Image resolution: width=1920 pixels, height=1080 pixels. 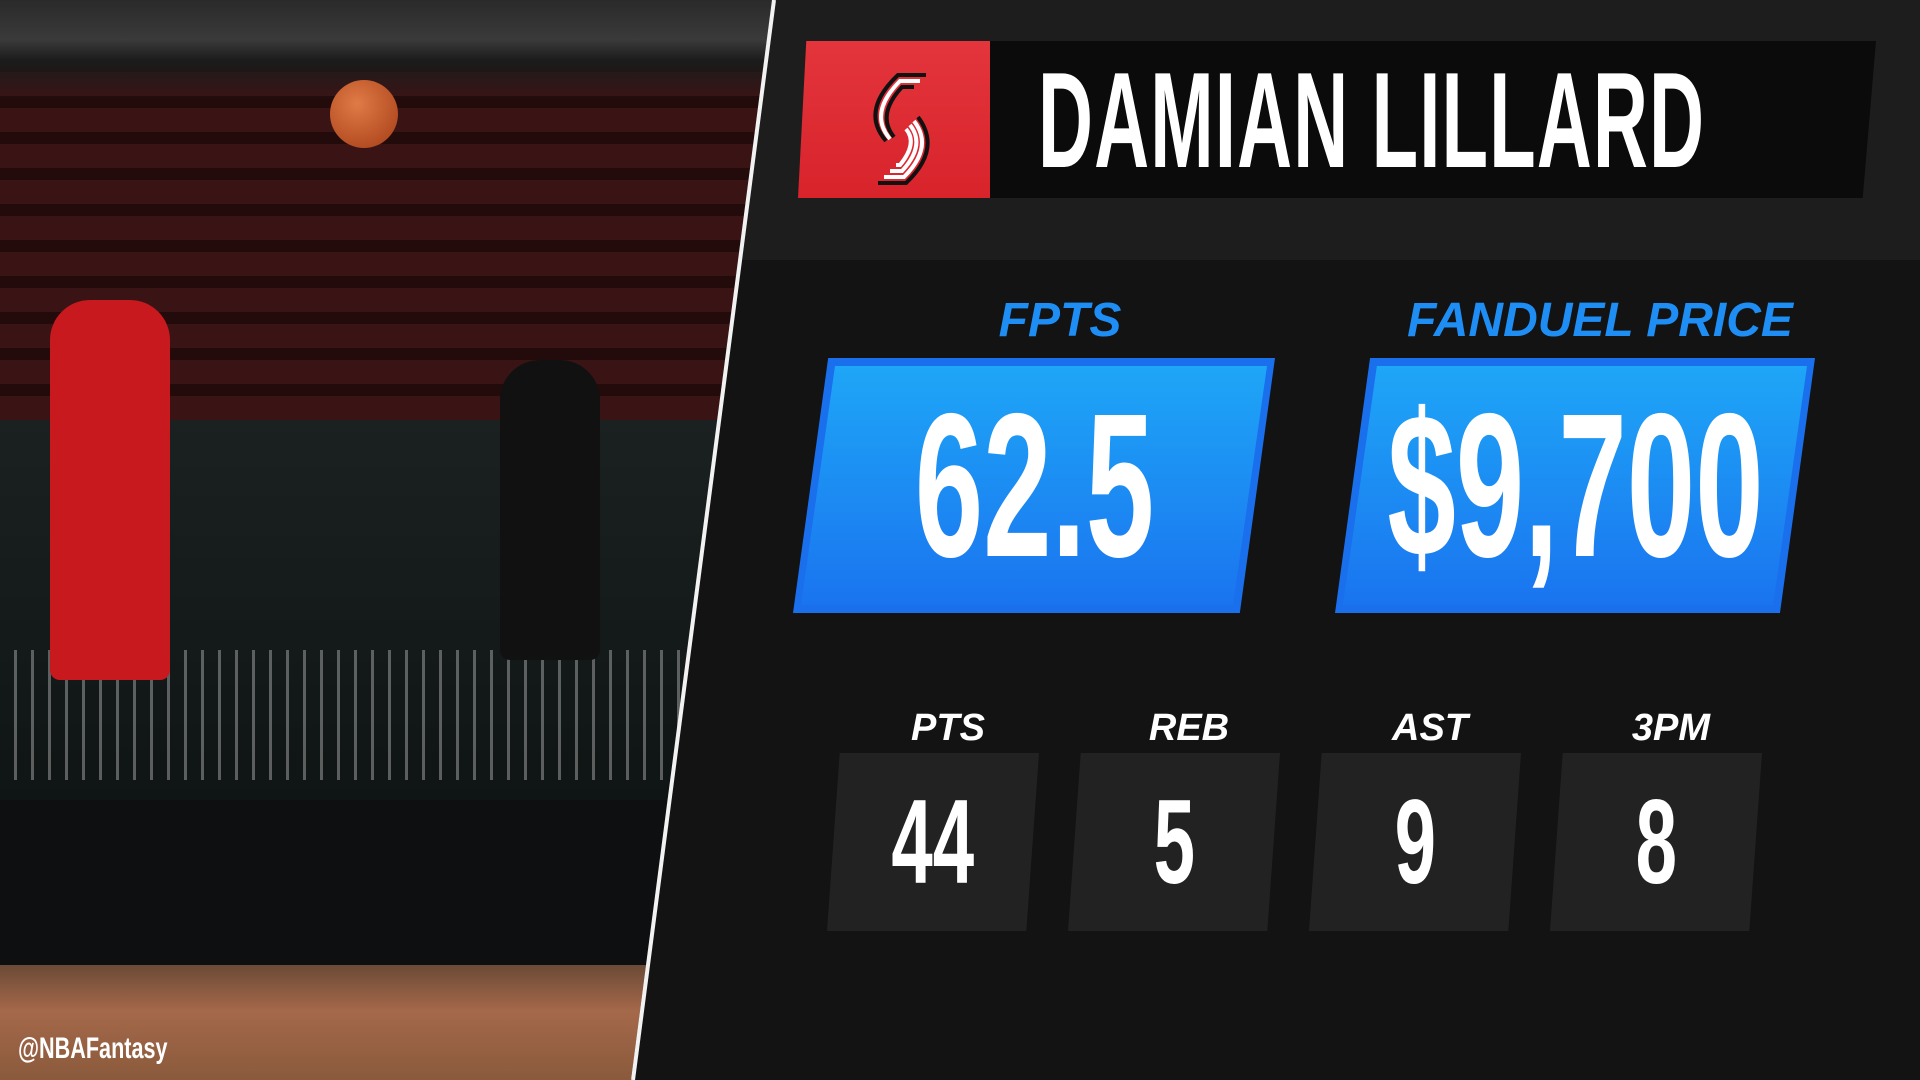 What do you see at coordinates (1372, 120) in the screenshot?
I see `player-name: DAMIAN LILLARD` at bounding box center [1372, 120].